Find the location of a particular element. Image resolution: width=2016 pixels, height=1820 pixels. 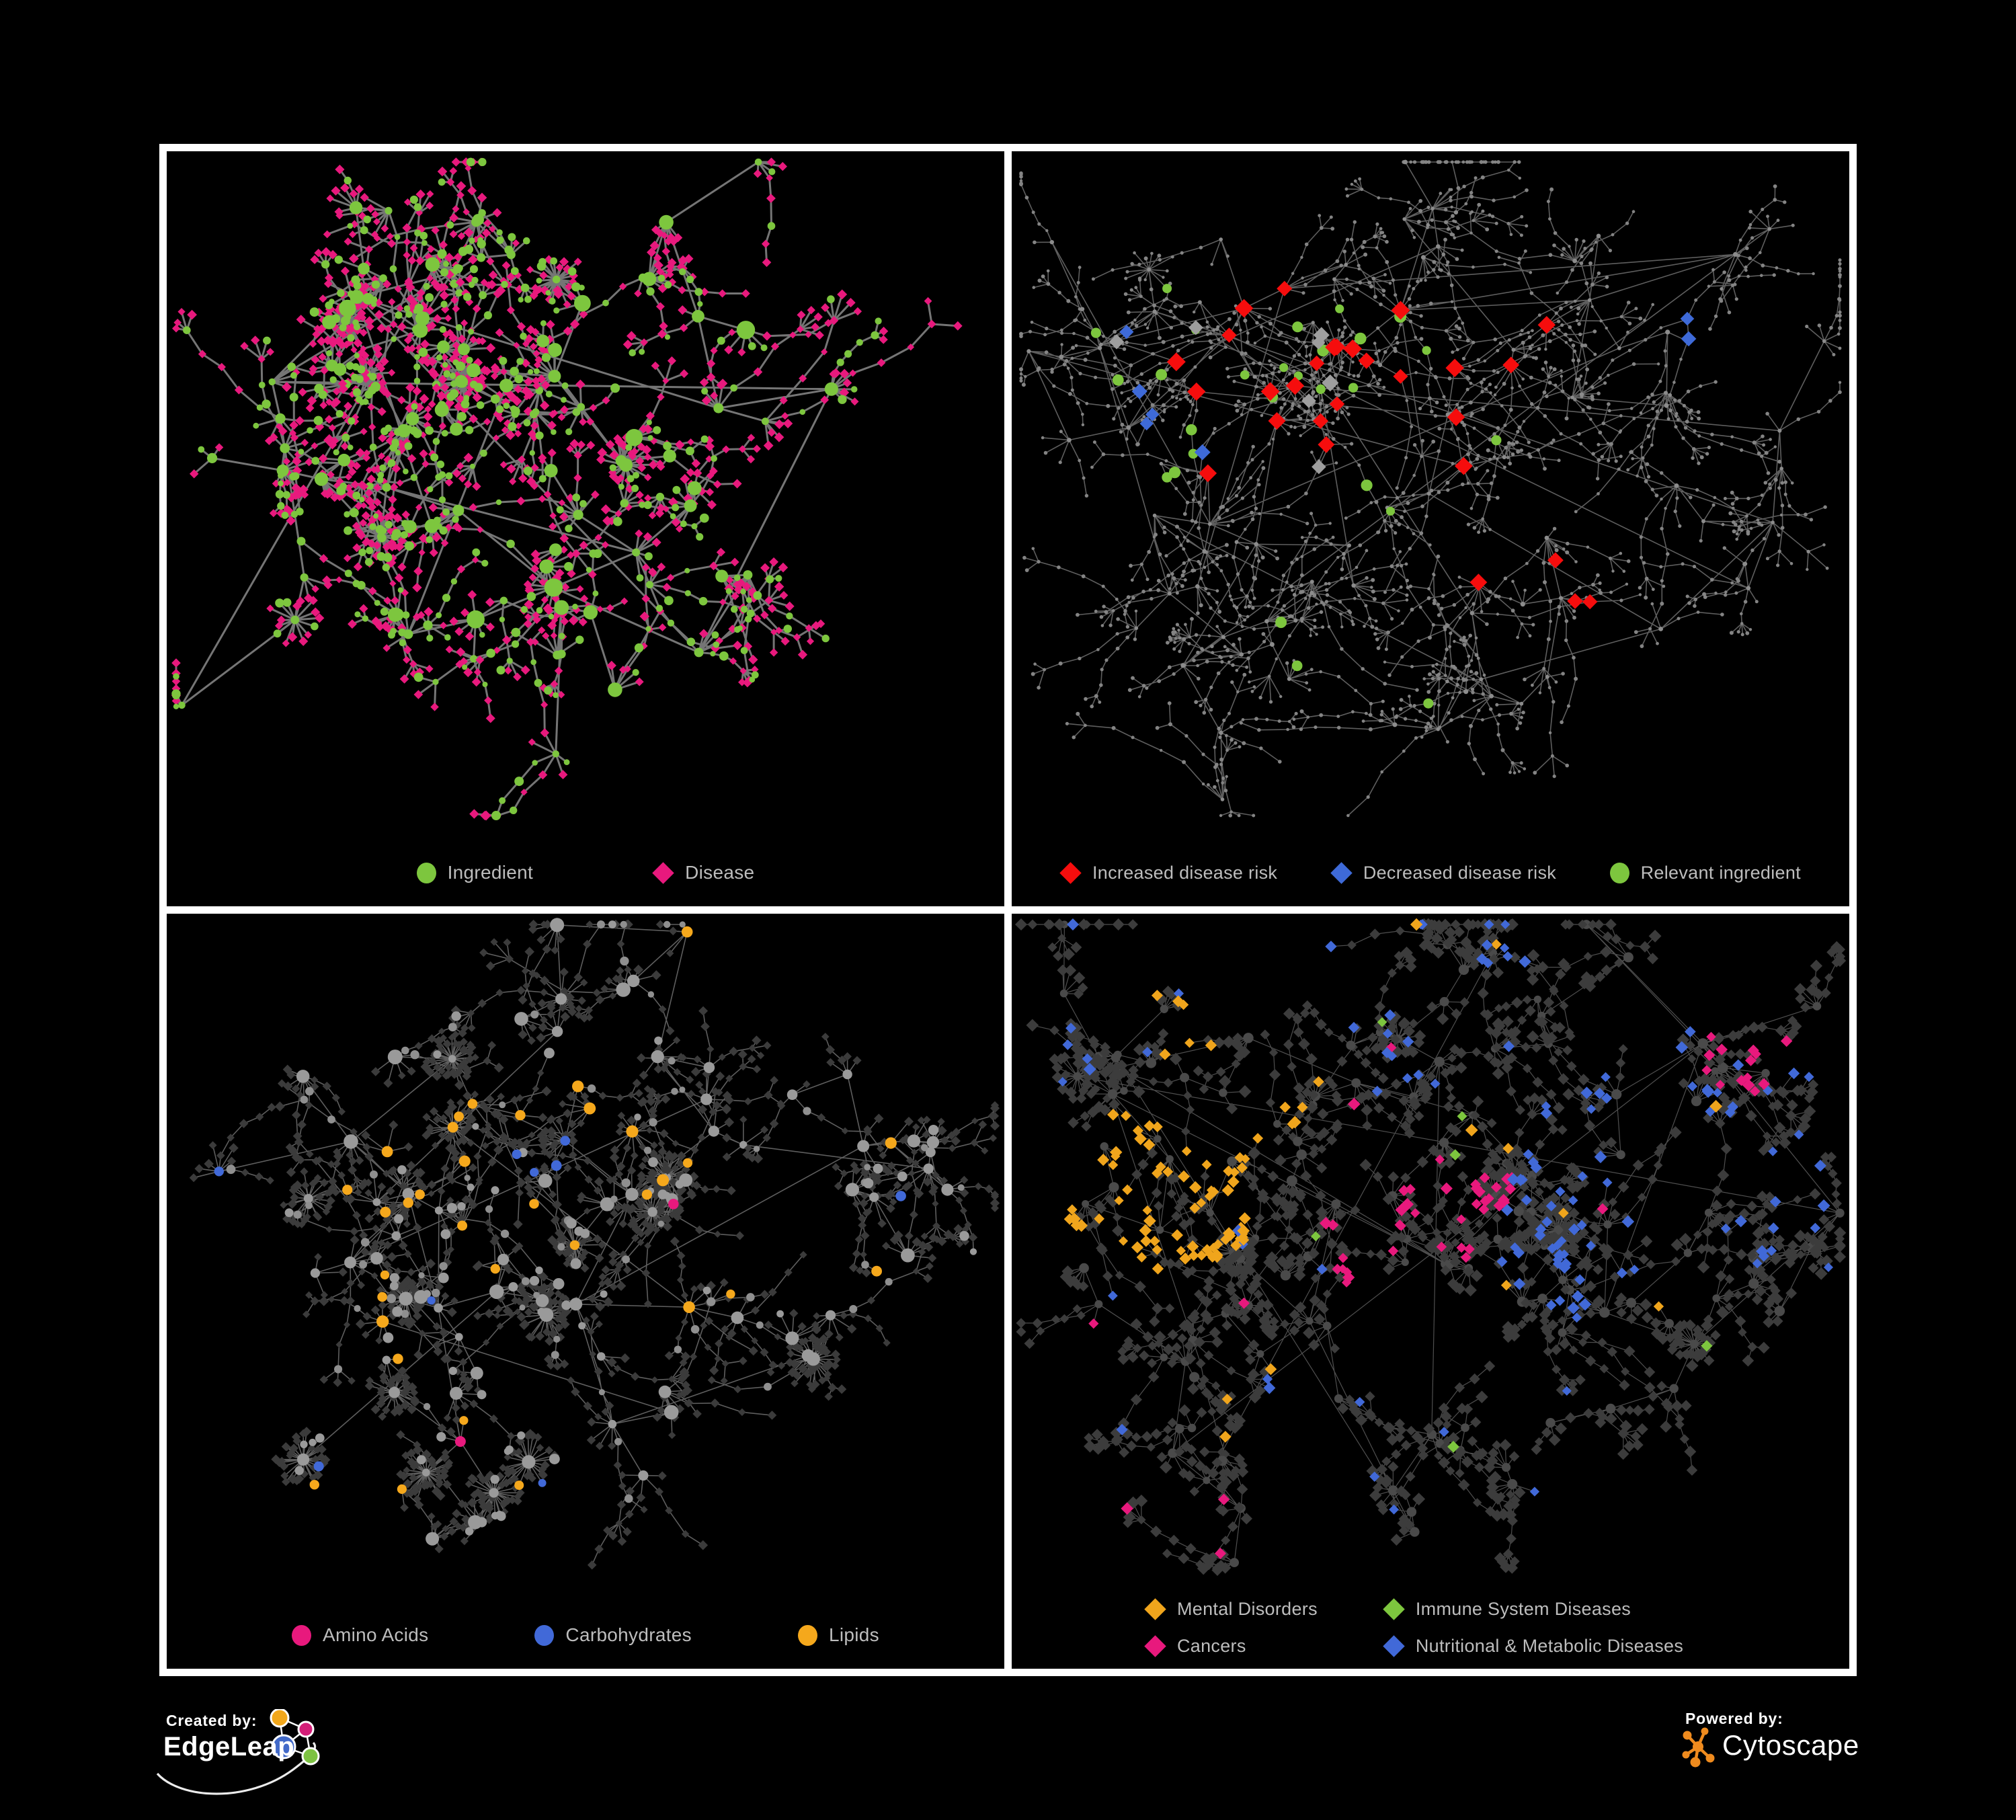

edgeleap-logo-icon is located at coordinates (238, 1752).